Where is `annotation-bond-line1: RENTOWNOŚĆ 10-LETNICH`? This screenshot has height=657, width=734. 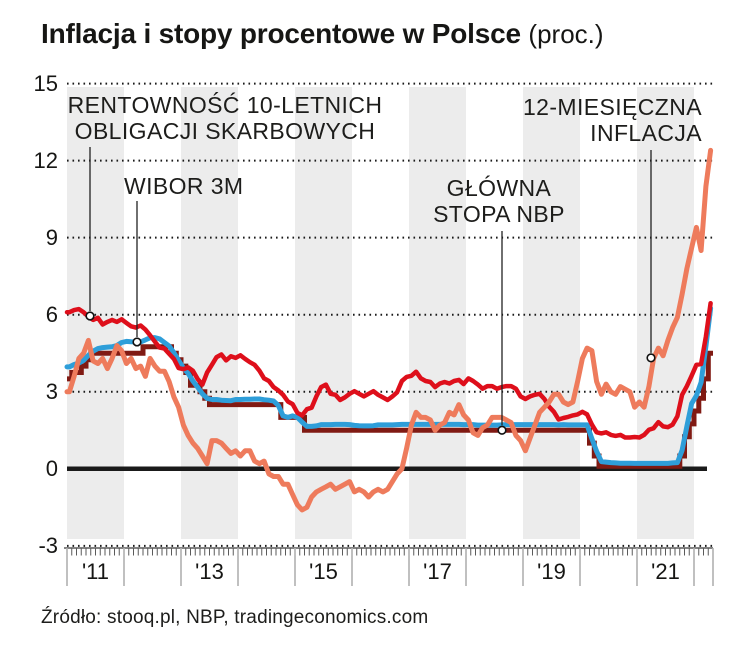 annotation-bond-line1: RENTOWNOŚĆ 10-LETNICH is located at coordinates (225, 105).